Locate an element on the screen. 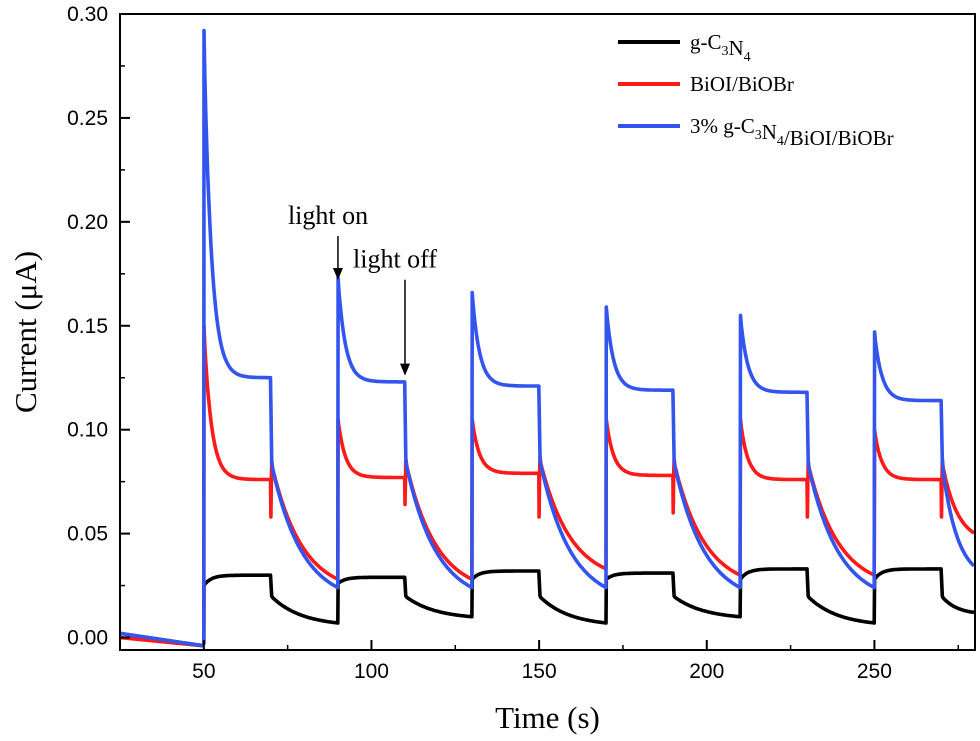  y-tick-label-6: 0.30 is located at coordinates (87, 14).